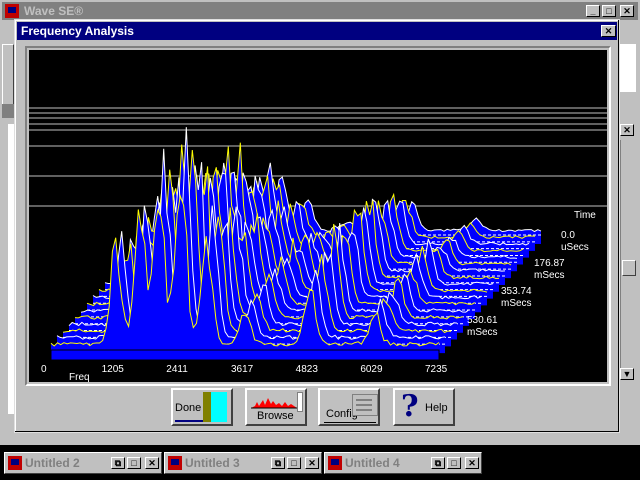  I want to click on help-button: ? Help, so click(424, 407).